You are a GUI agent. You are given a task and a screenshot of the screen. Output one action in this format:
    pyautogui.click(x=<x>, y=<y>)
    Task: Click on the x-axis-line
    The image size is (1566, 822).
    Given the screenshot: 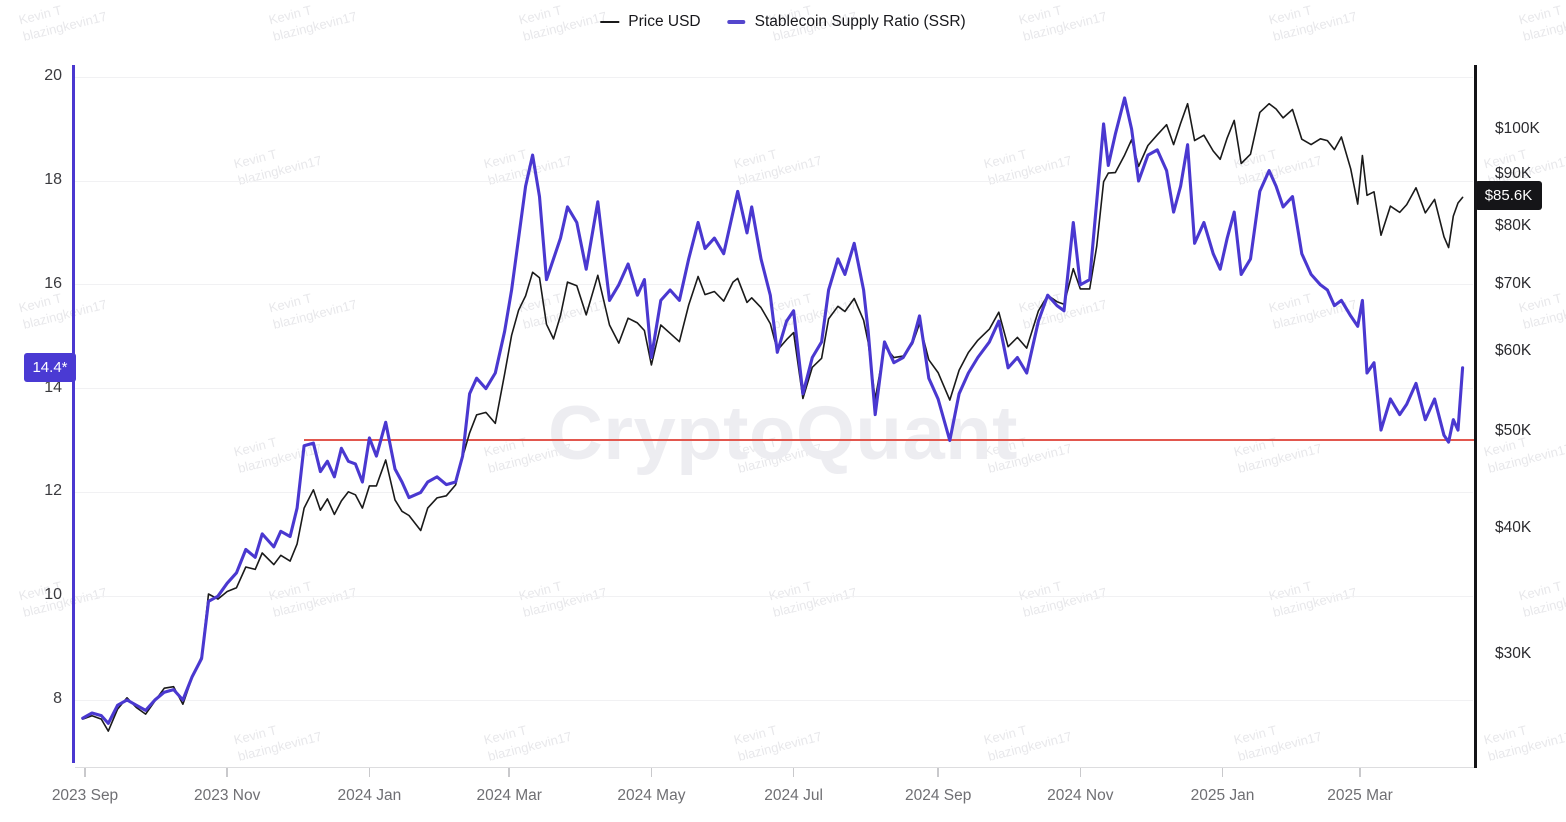 What is the action you would take?
    pyautogui.click(x=776, y=767)
    